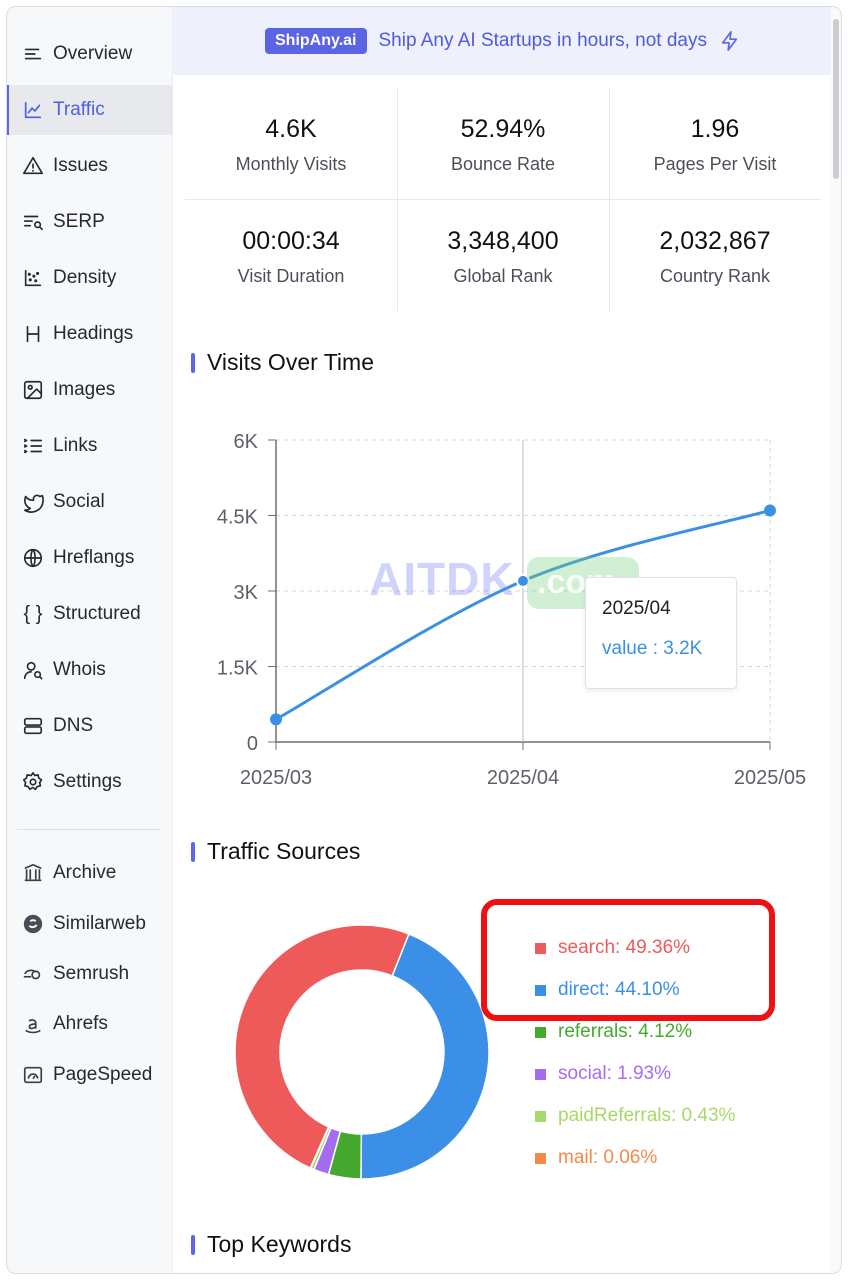 Image resolution: width=851 pixels, height=1280 pixels. Describe the element at coordinates (276, 778) in the screenshot. I see `x-tick-label: 2025/03` at that location.